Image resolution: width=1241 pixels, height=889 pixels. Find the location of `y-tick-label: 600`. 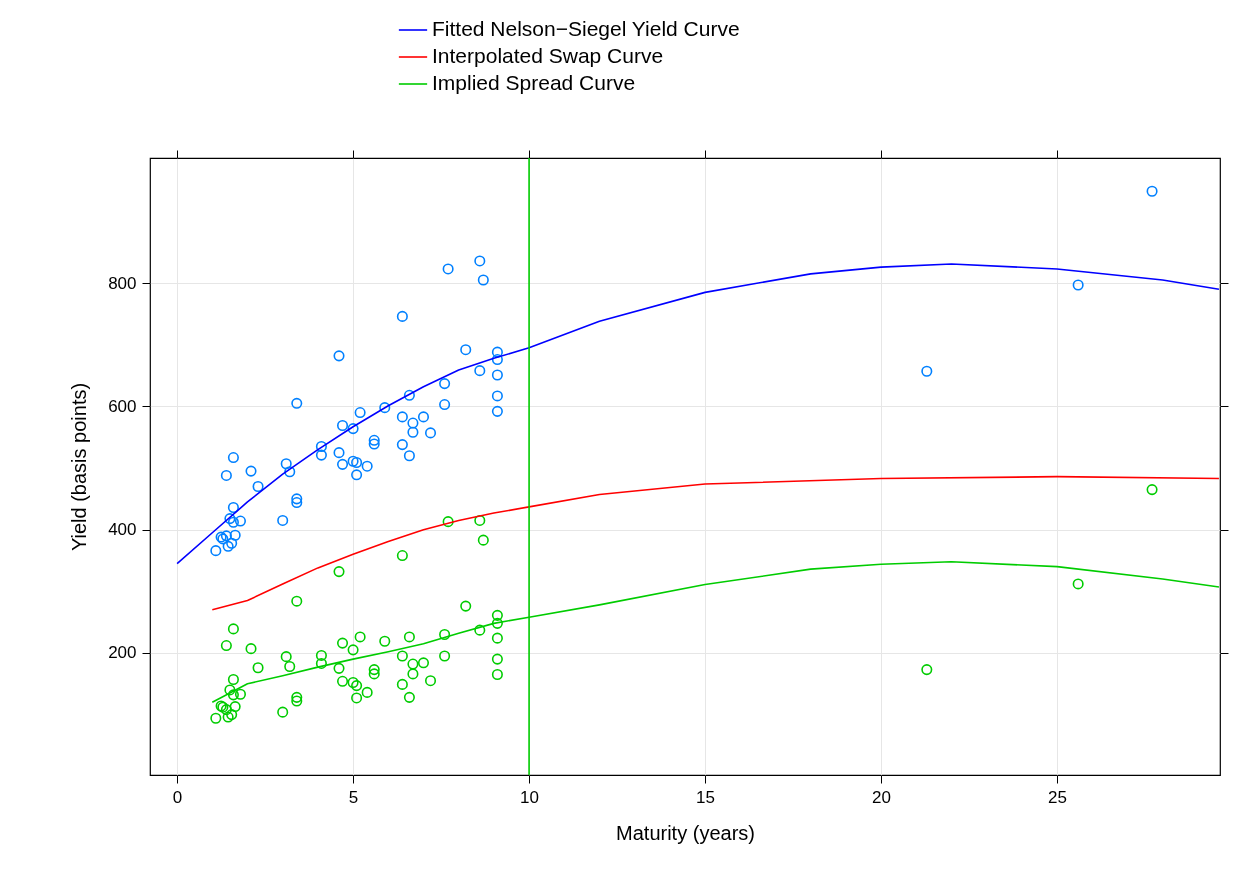

y-tick-label: 600 is located at coordinates (122, 406).